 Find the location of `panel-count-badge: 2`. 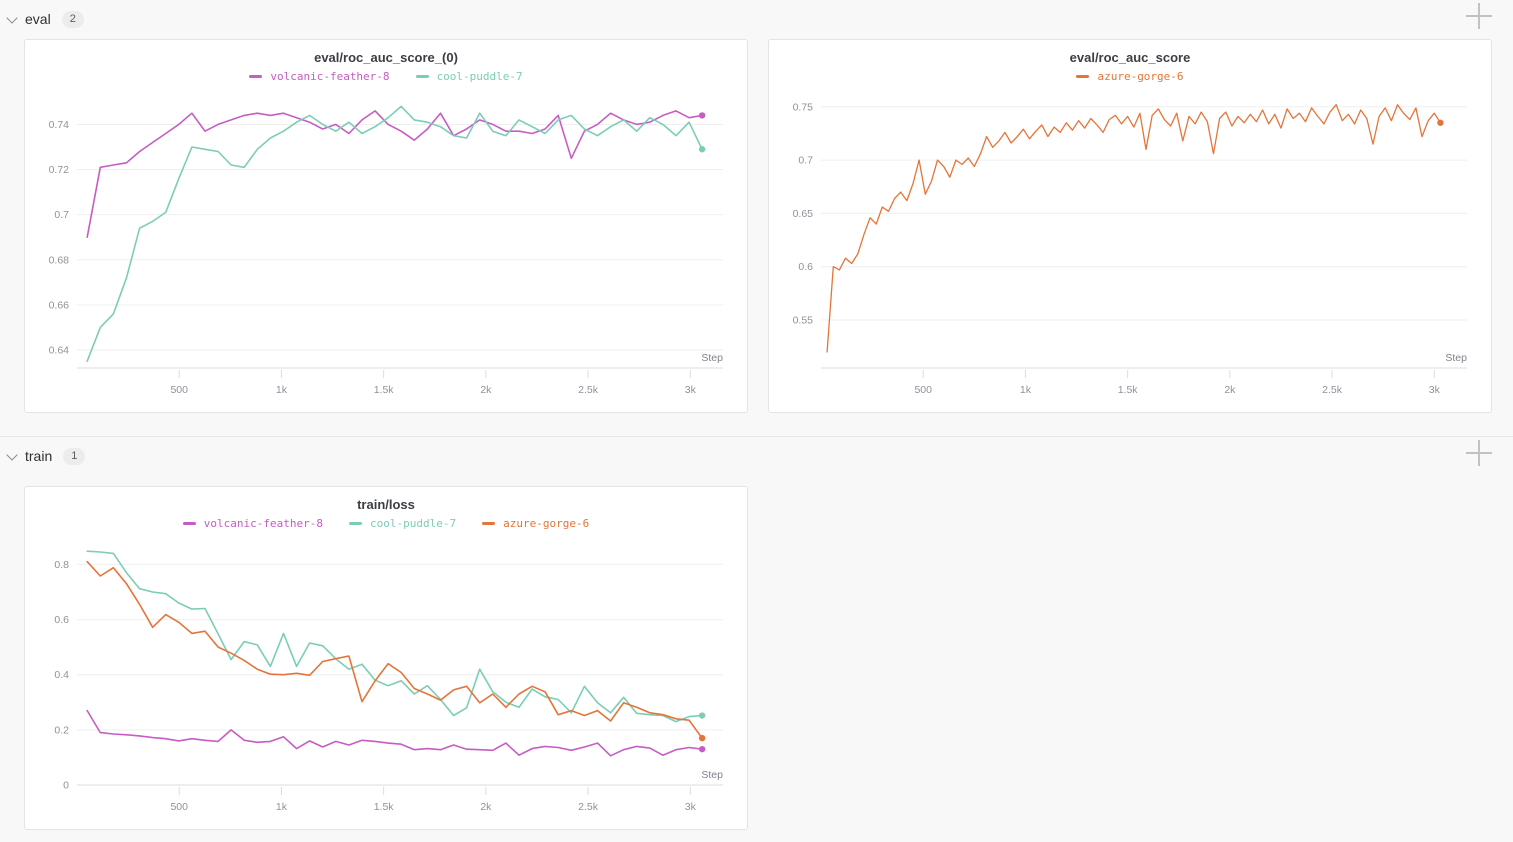

panel-count-badge: 2 is located at coordinates (72, 19).